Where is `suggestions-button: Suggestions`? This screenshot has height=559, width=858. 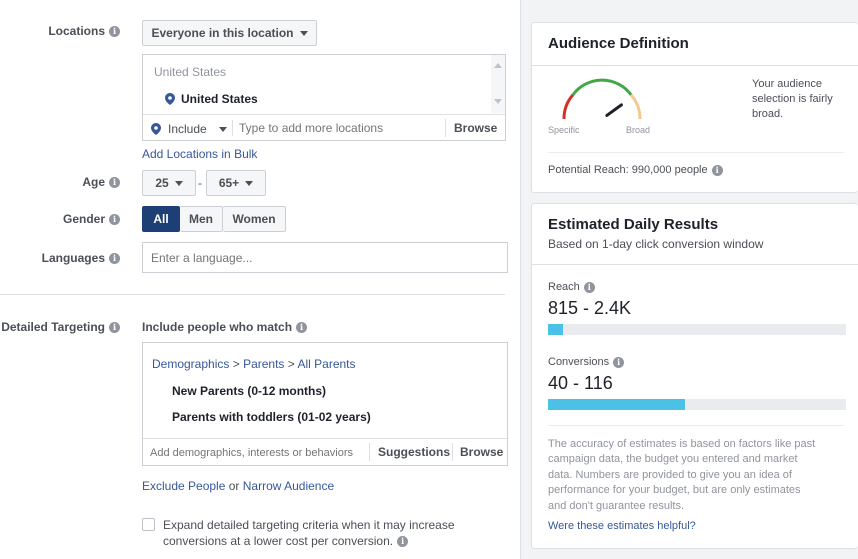 suggestions-button: Suggestions is located at coordinates (414, 452).